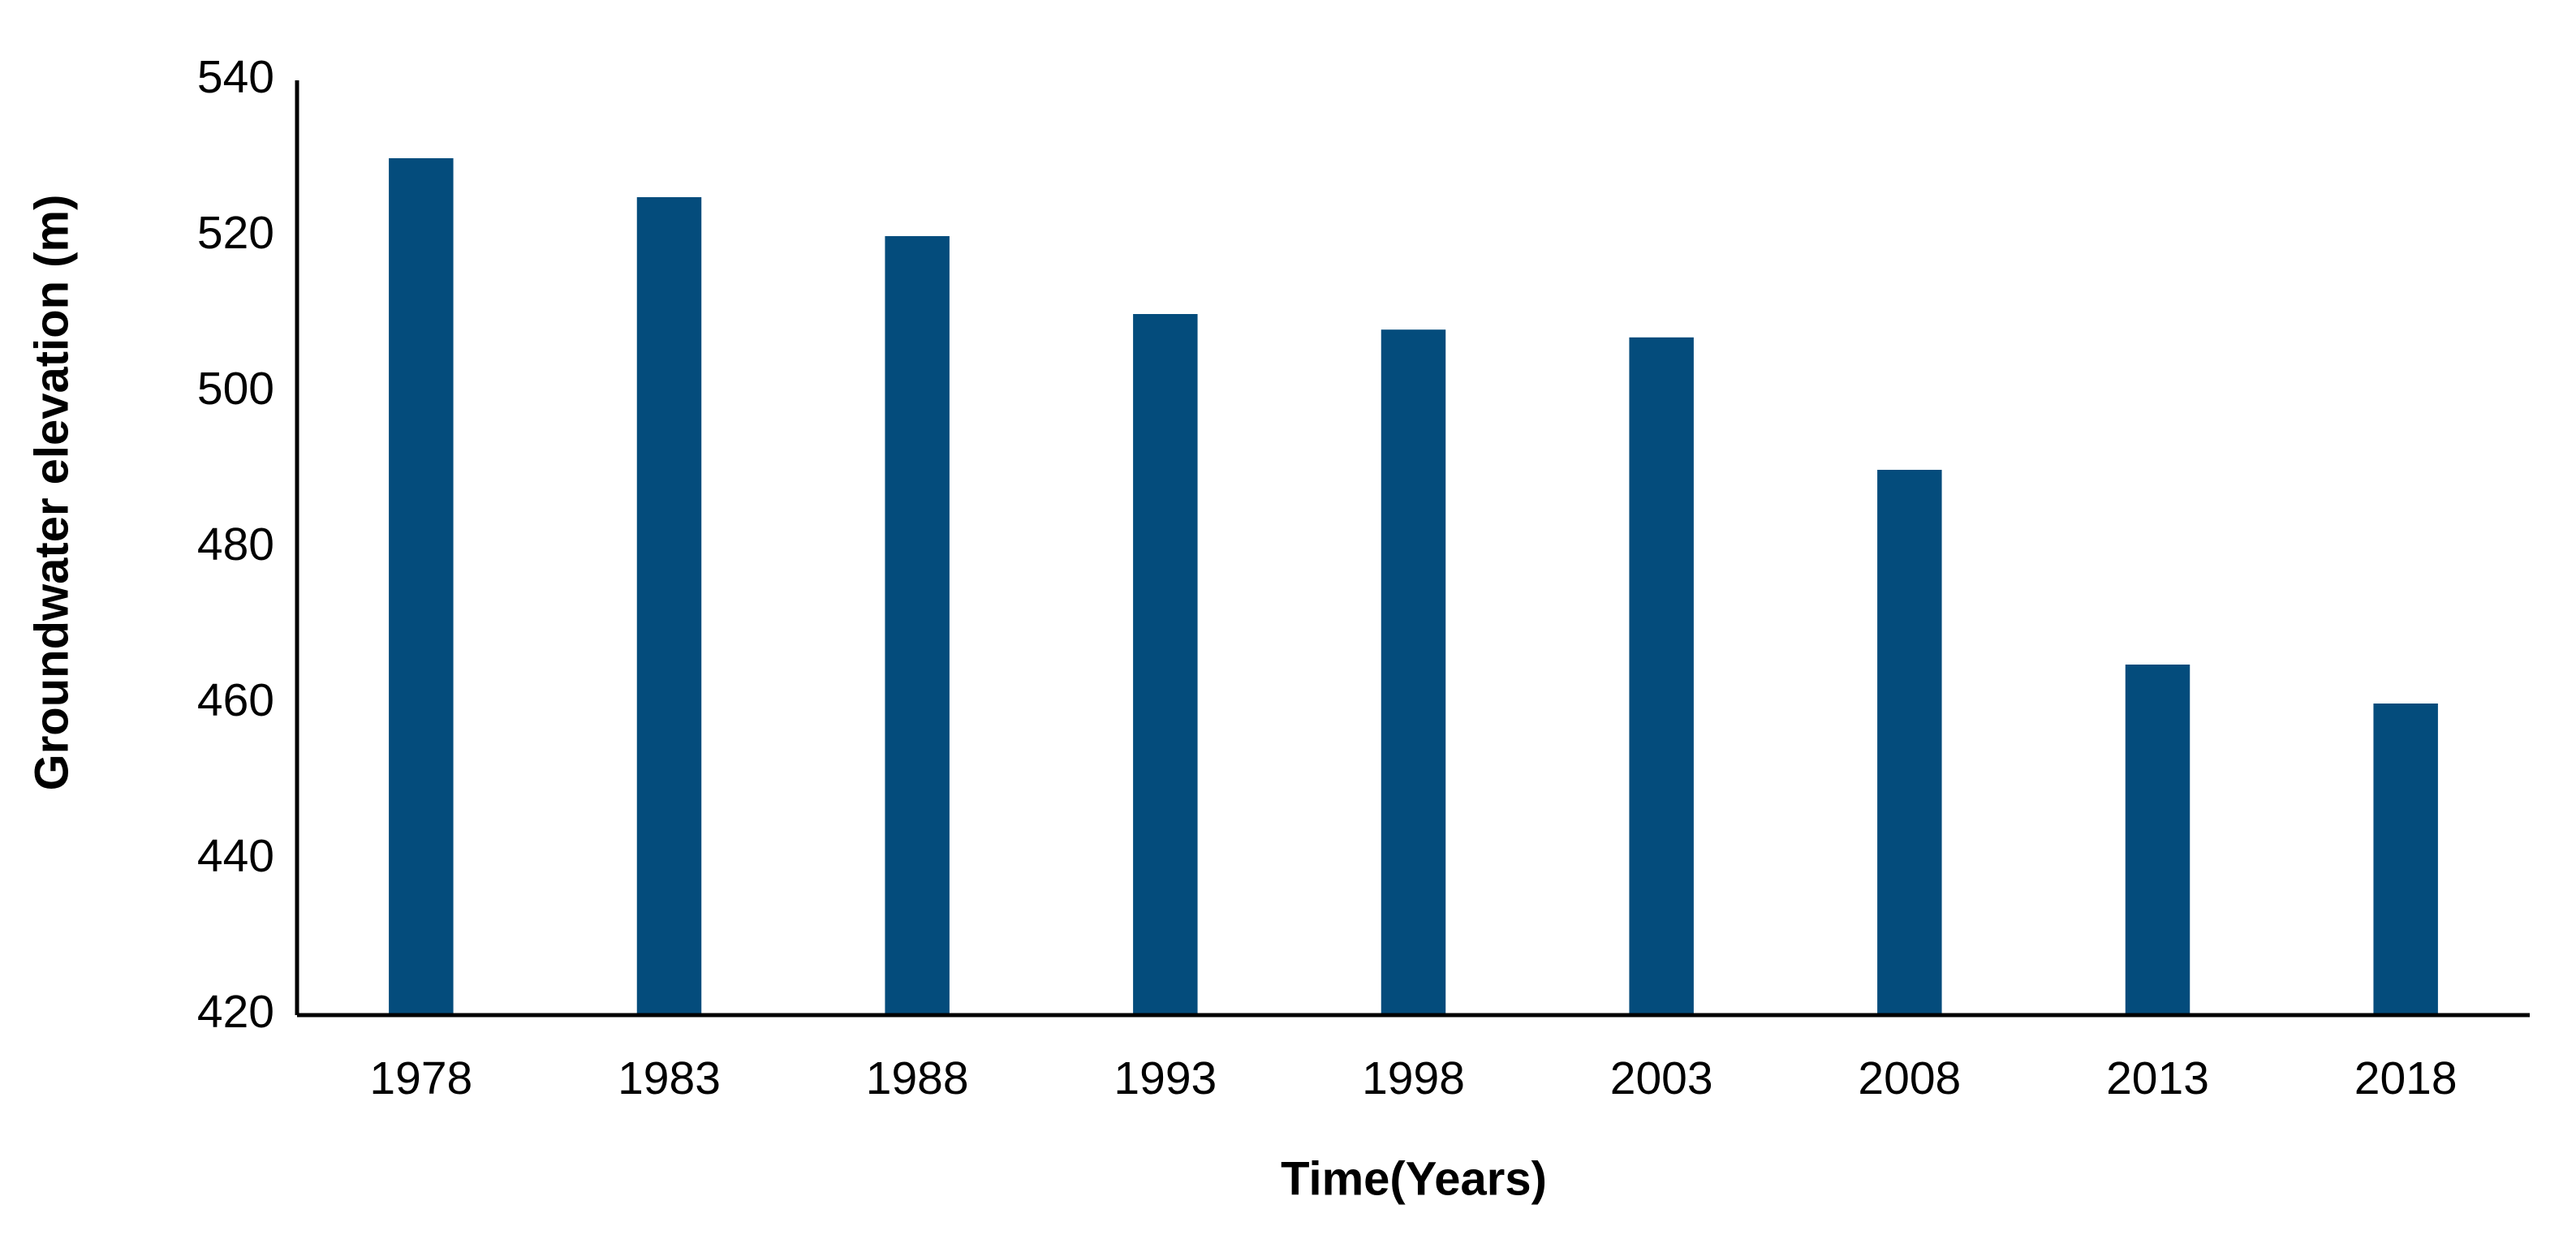  Describe the element at coordinates (236, 856) in the screenshot. I see `y-tick-label: 440` at that location.